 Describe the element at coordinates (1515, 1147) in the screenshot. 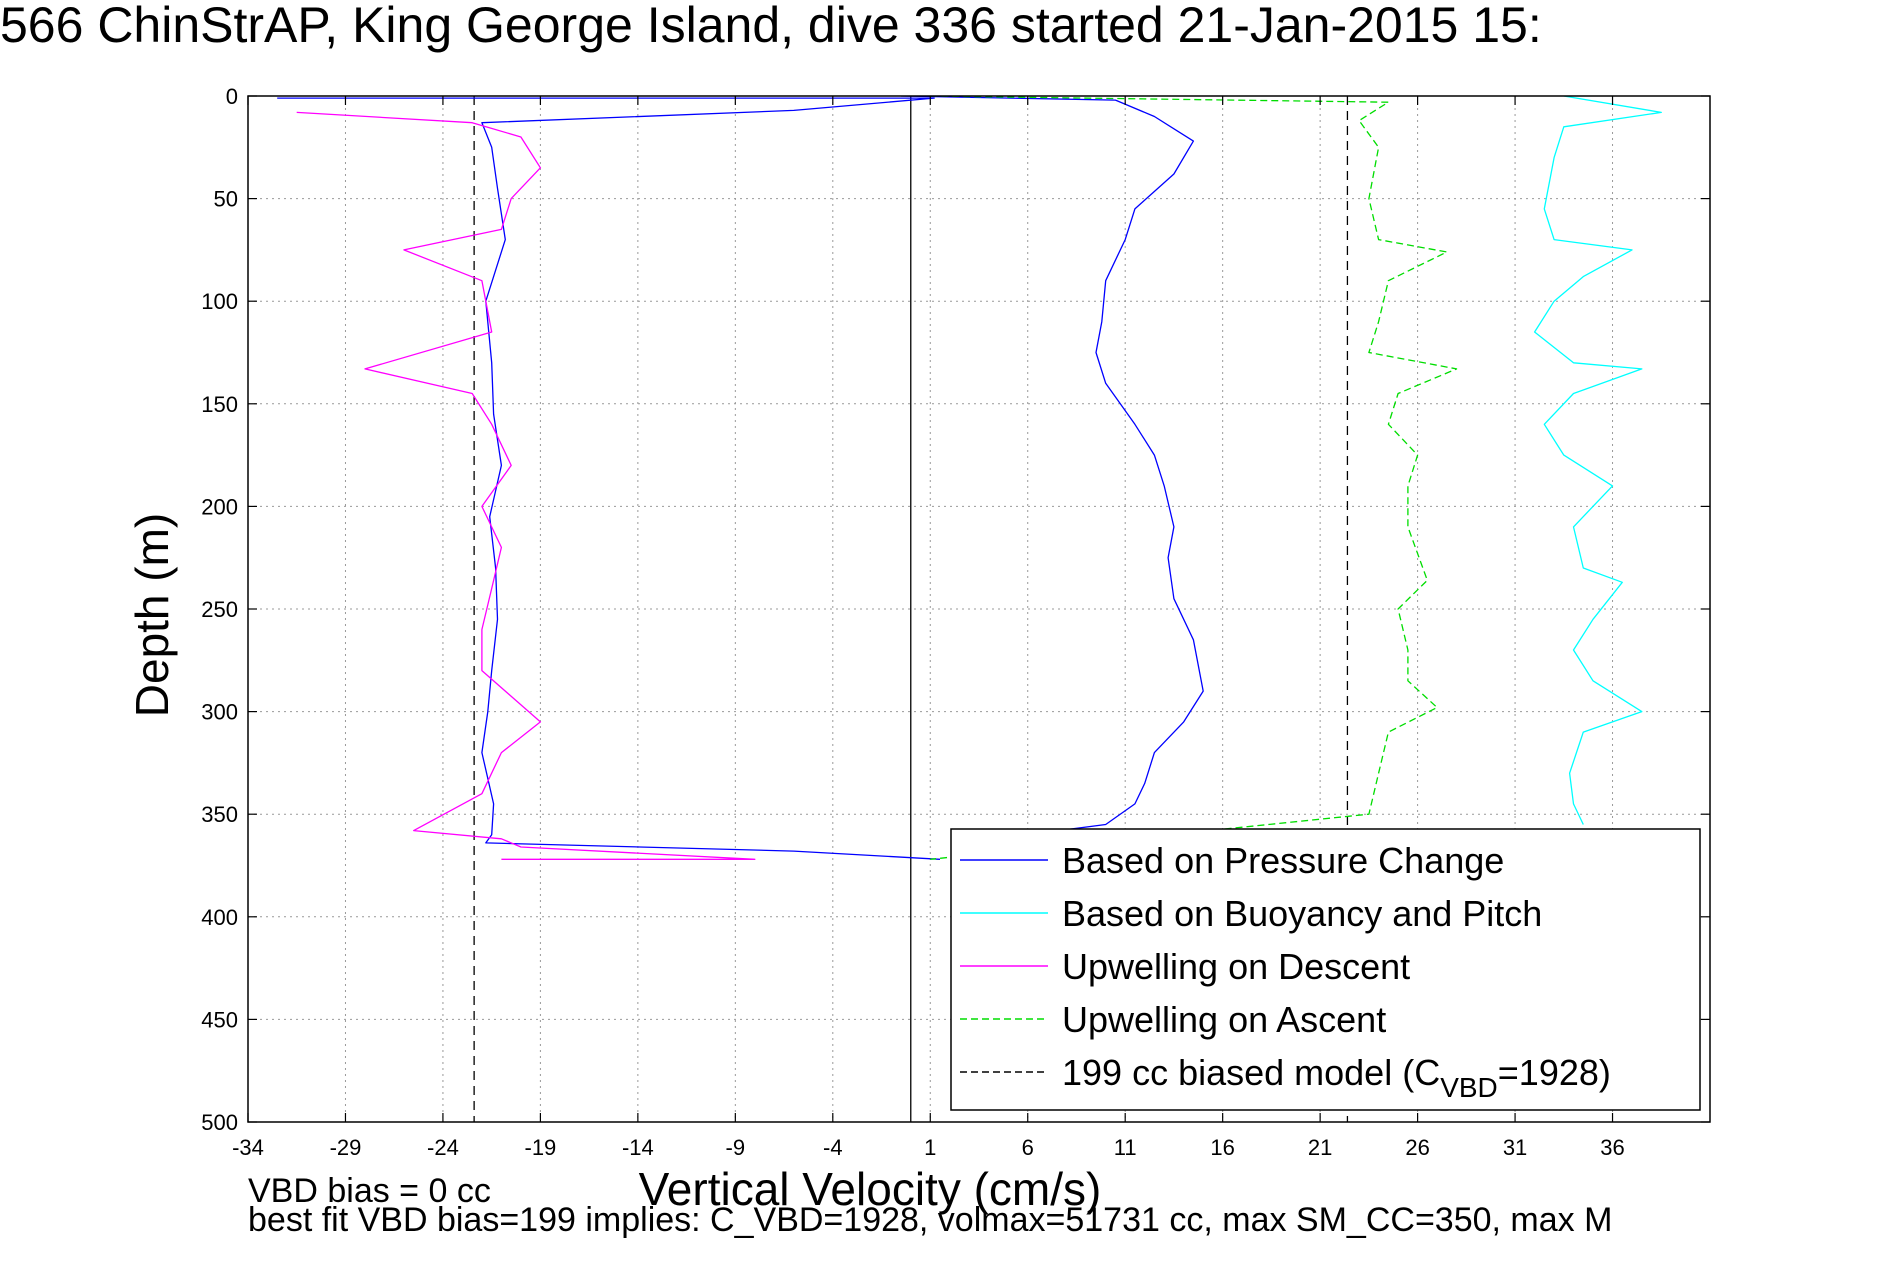

I see `x-tick-label: 31` at that location.